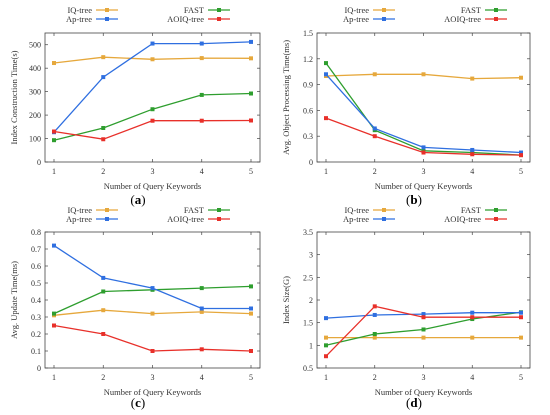 This screenshot has height=415, width=550. I want to click on legend: IQ-tree FAST Ap-tree AOIQ-tree, so click(148, 14).